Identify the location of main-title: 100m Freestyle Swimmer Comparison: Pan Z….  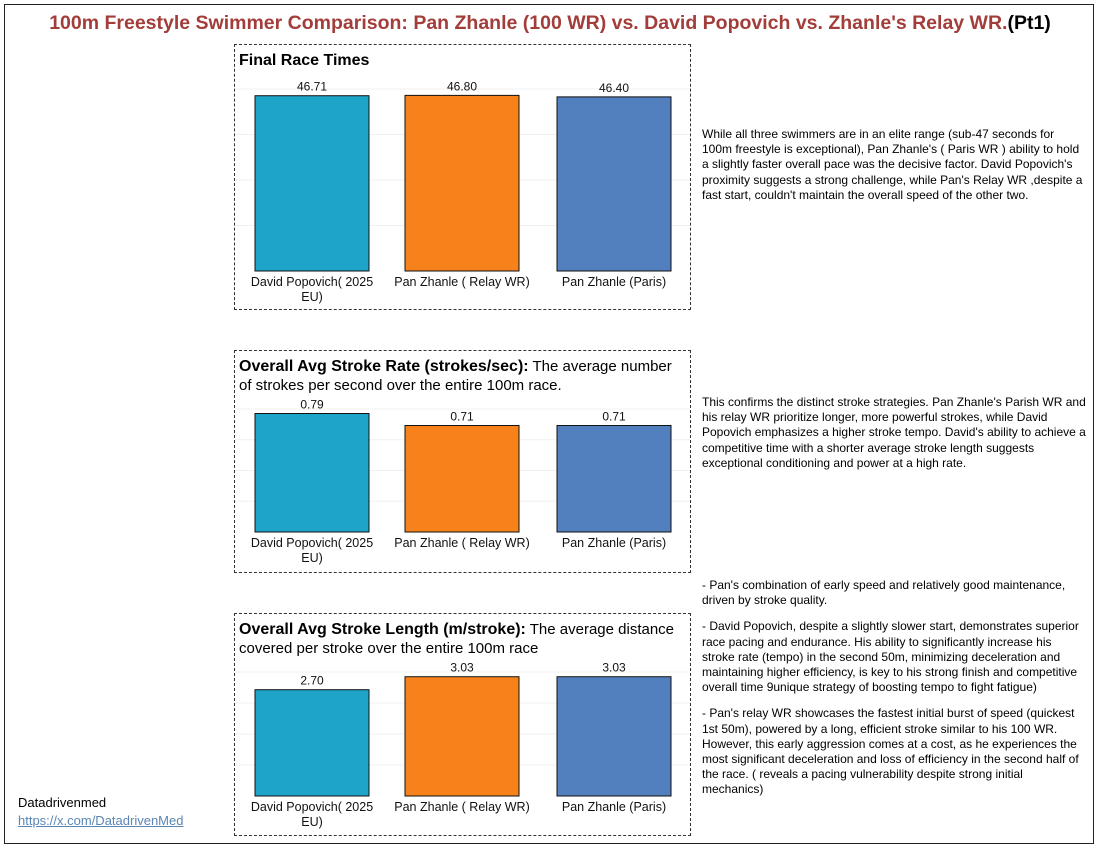
(550, 23).